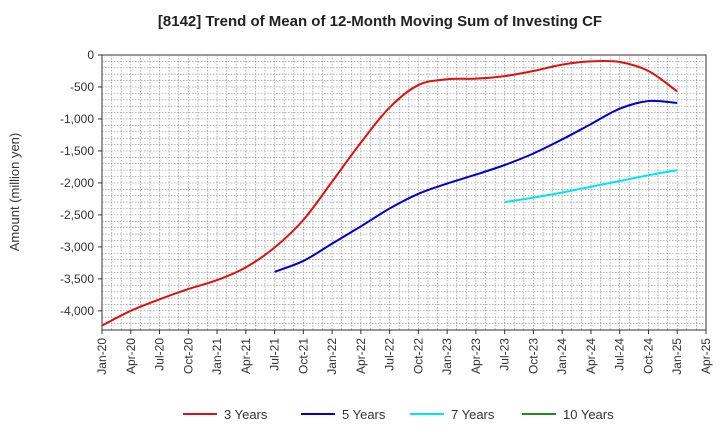  Describe the element at coordinates (82, 87) in the screenshot. I see `y-tick-label: -500` at that location.